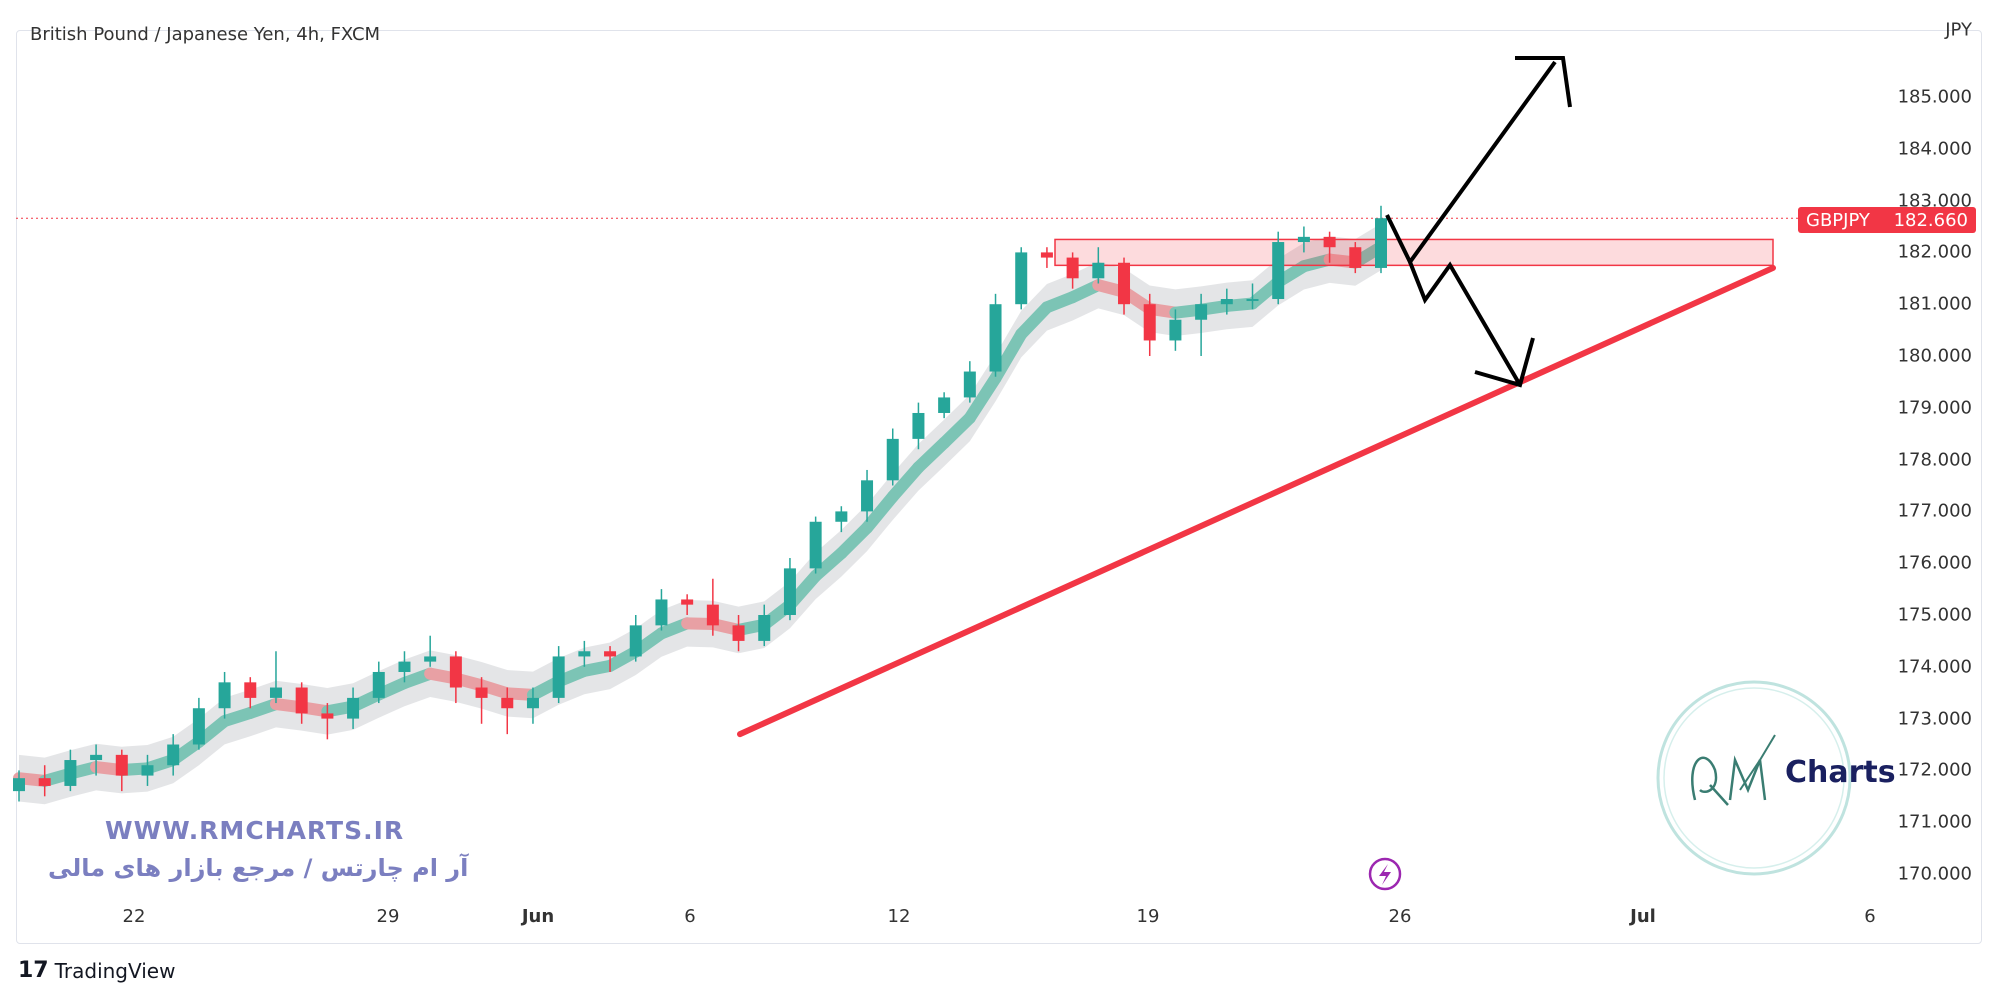 The height and width of the screenshot is (1000, 2000). Describe the element at coordinates (1934, 201) in the screenshot. I see `y-tick-label: 183.000` at that location.